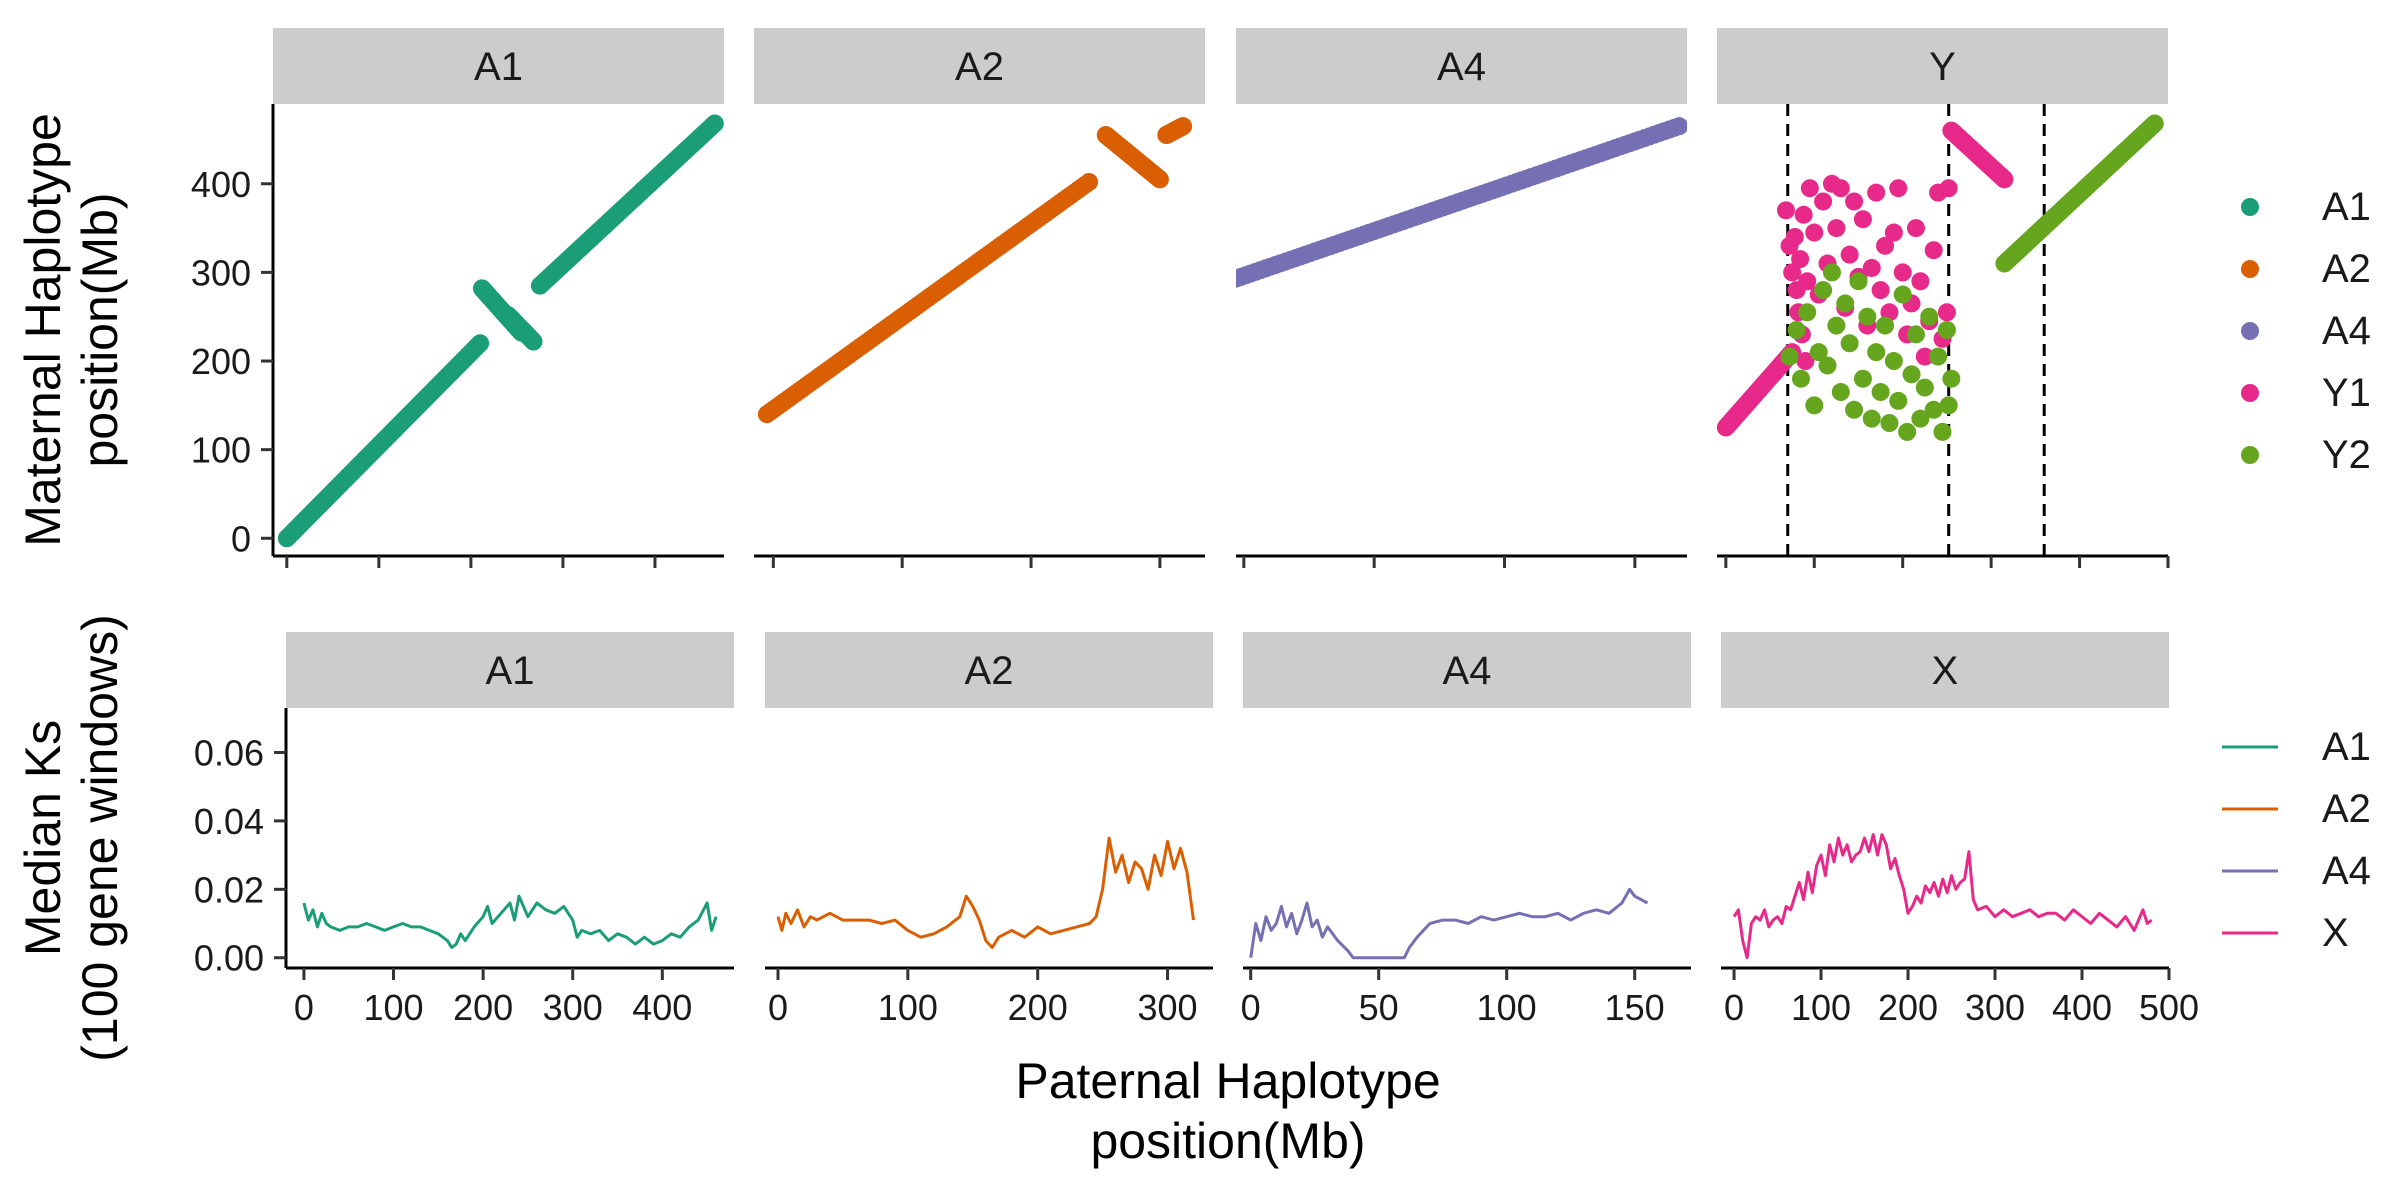  What do you see at coordinates (71, 330) in the screenshot?
I see `y-axis-title: Maternal Haplotypeposition(Mb)` at bounding box center [71, 330].